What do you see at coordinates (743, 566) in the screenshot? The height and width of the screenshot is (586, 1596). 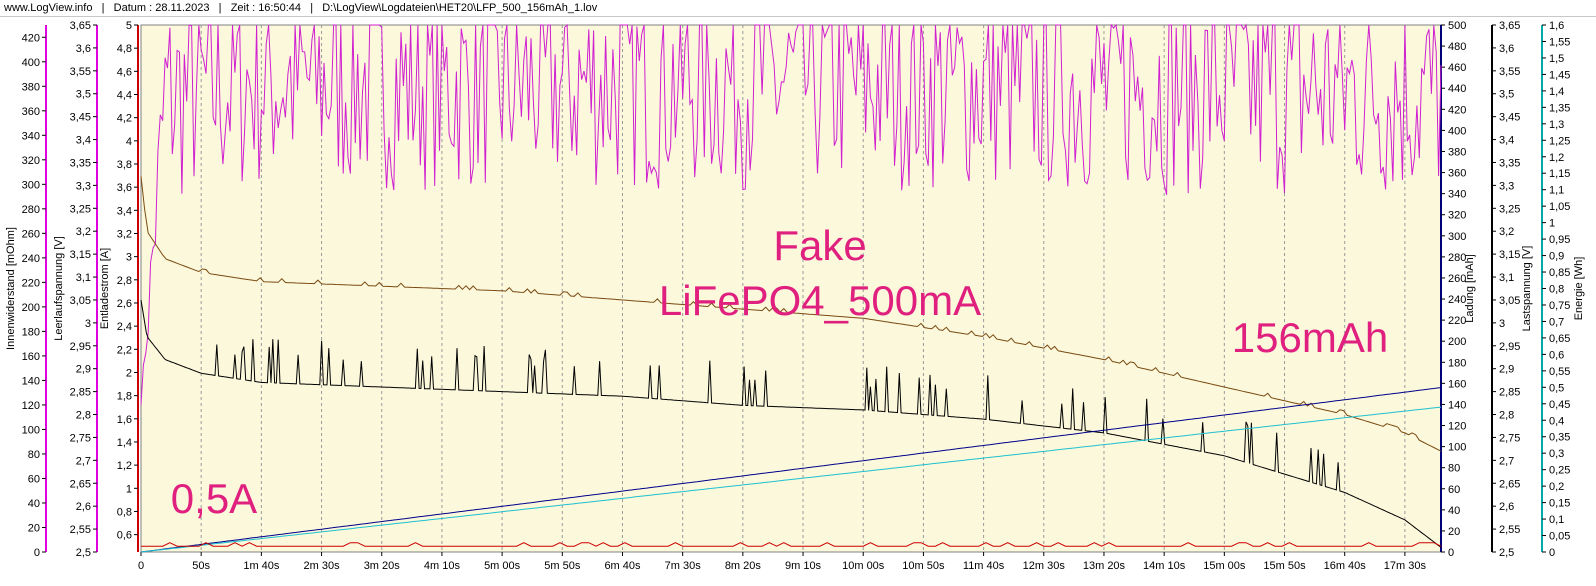 I see `x-tick-label: 8m 20s` at bounding box center [743, 566].